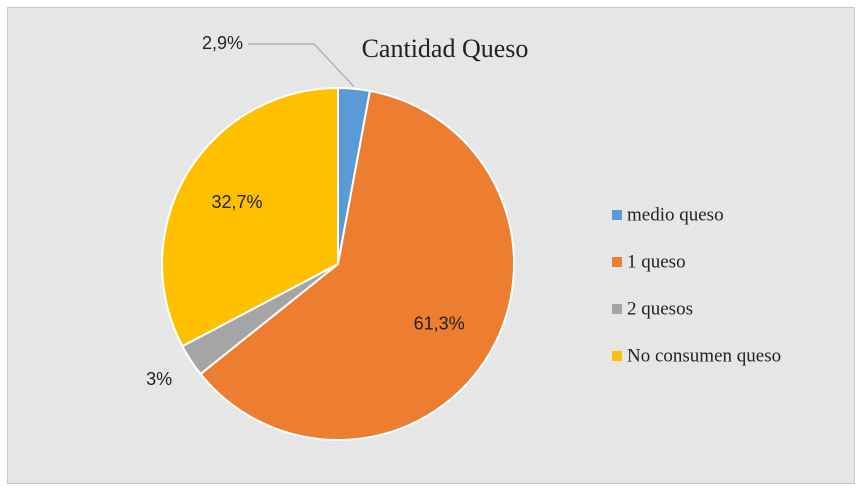  Describe the element at coordinates (236, 202) in the screenshot. I see `data-label: 32,7%` at that location.